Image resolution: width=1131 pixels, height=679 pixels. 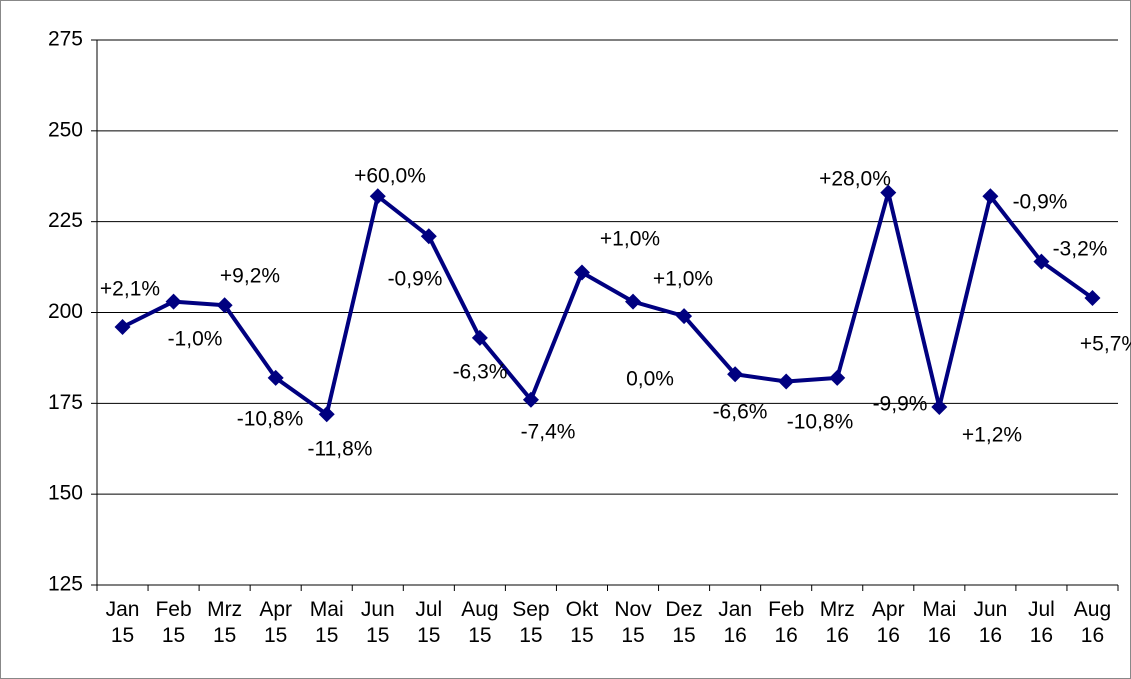 What do you see at coordinates (855, 179) in the screenshot?
I see `point-label: +28,0%` at bounding box center [855, 179].